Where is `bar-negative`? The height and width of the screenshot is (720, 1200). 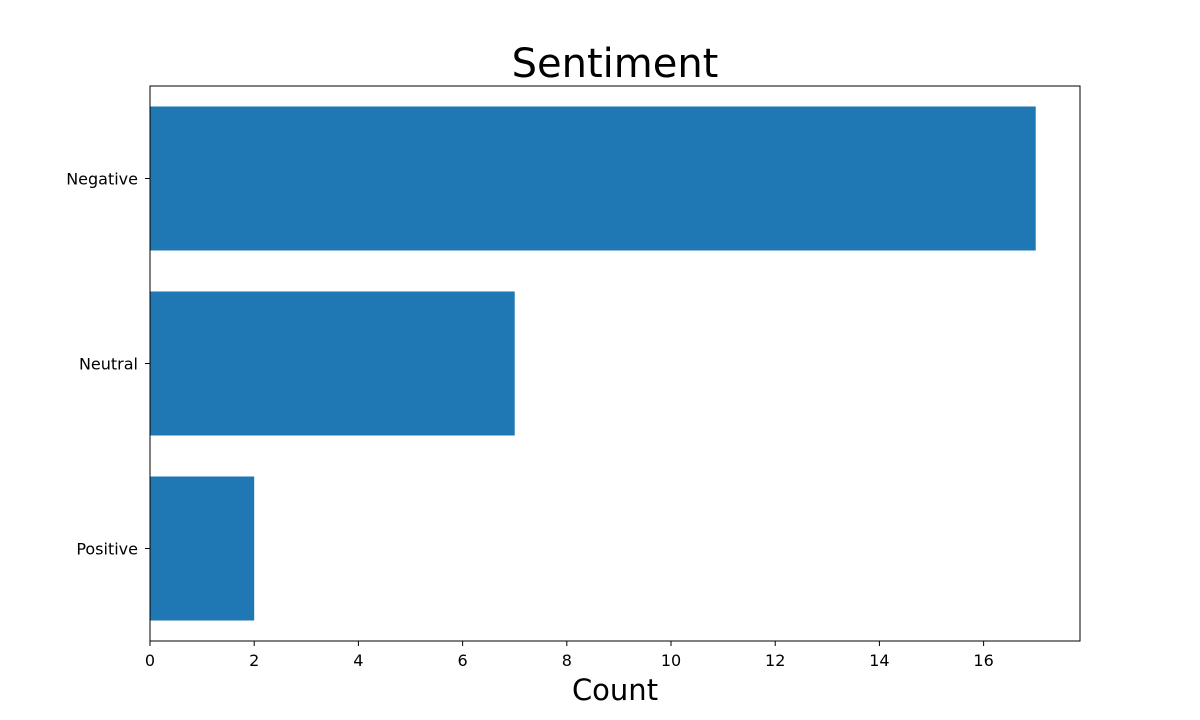 bar-negative is located at coordinates (593, 178).